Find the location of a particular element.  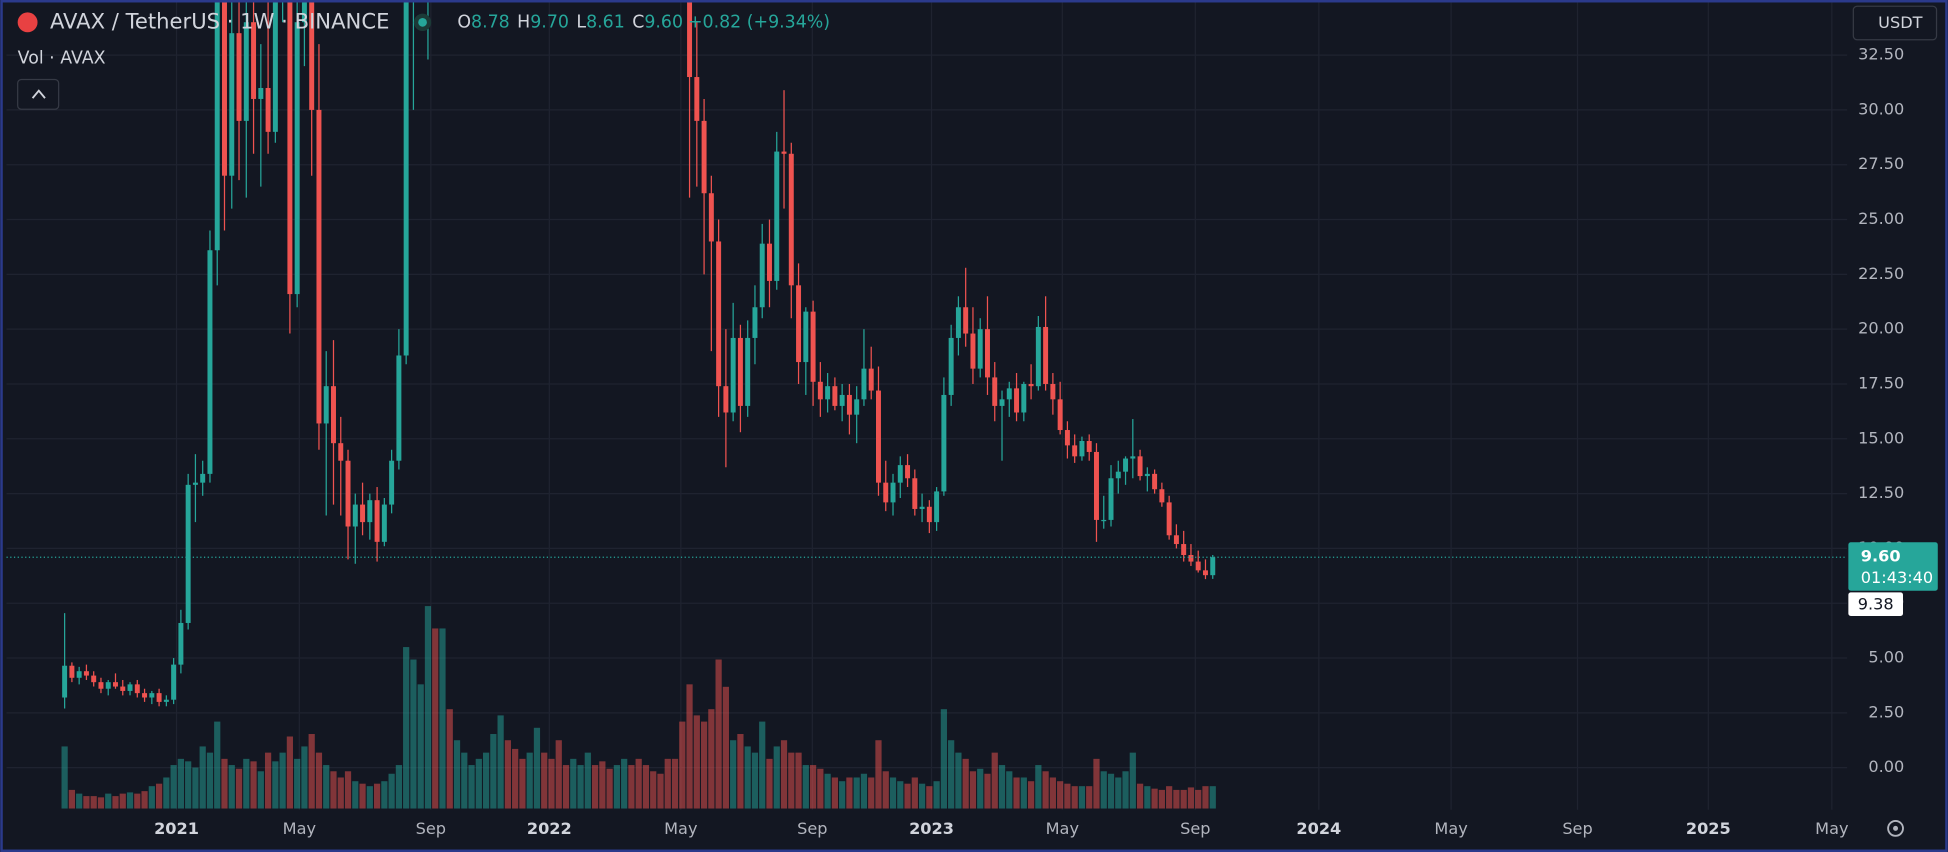

x-tick-label: May is located at coordinates (1832, 828).